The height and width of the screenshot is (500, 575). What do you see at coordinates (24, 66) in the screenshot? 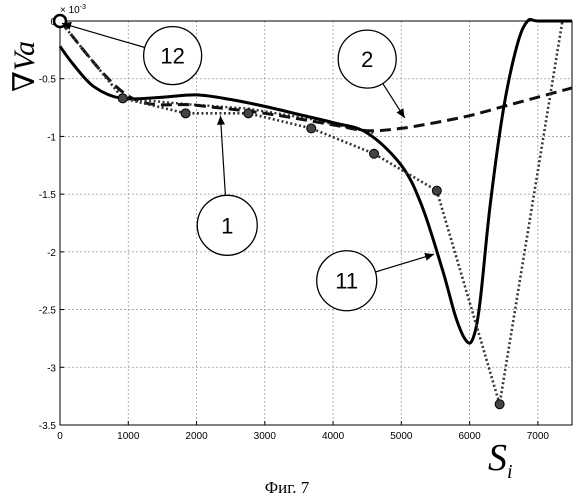
I see `y-axis-label: ∇Va` at bounding box center [24, 66].